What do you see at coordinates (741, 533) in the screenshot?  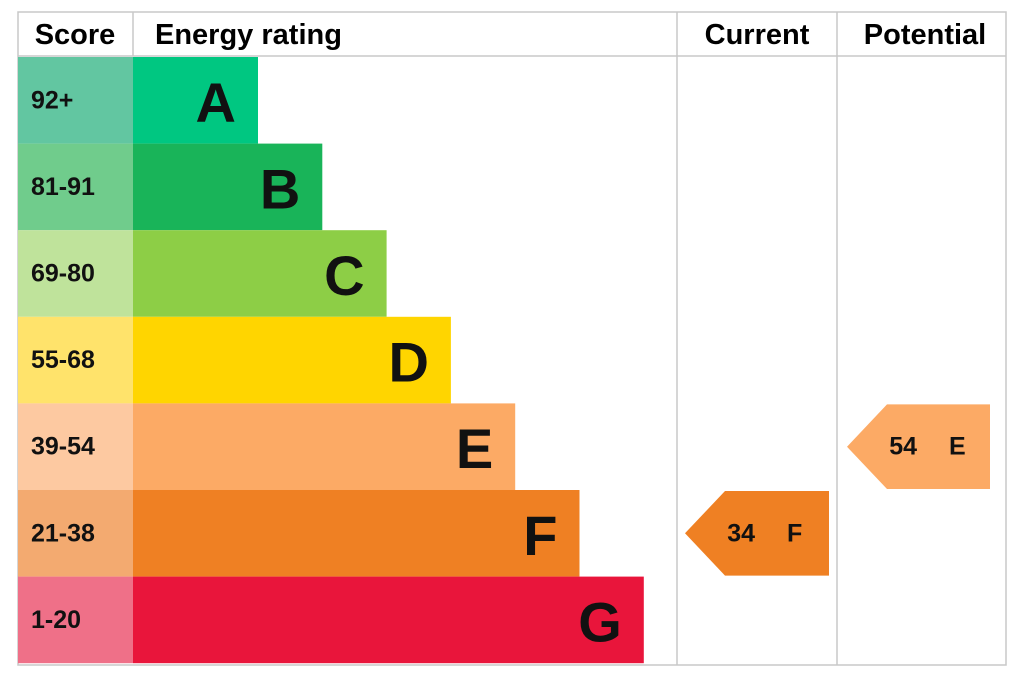 I see `current-value: 34` at bounding box center [741, 533].